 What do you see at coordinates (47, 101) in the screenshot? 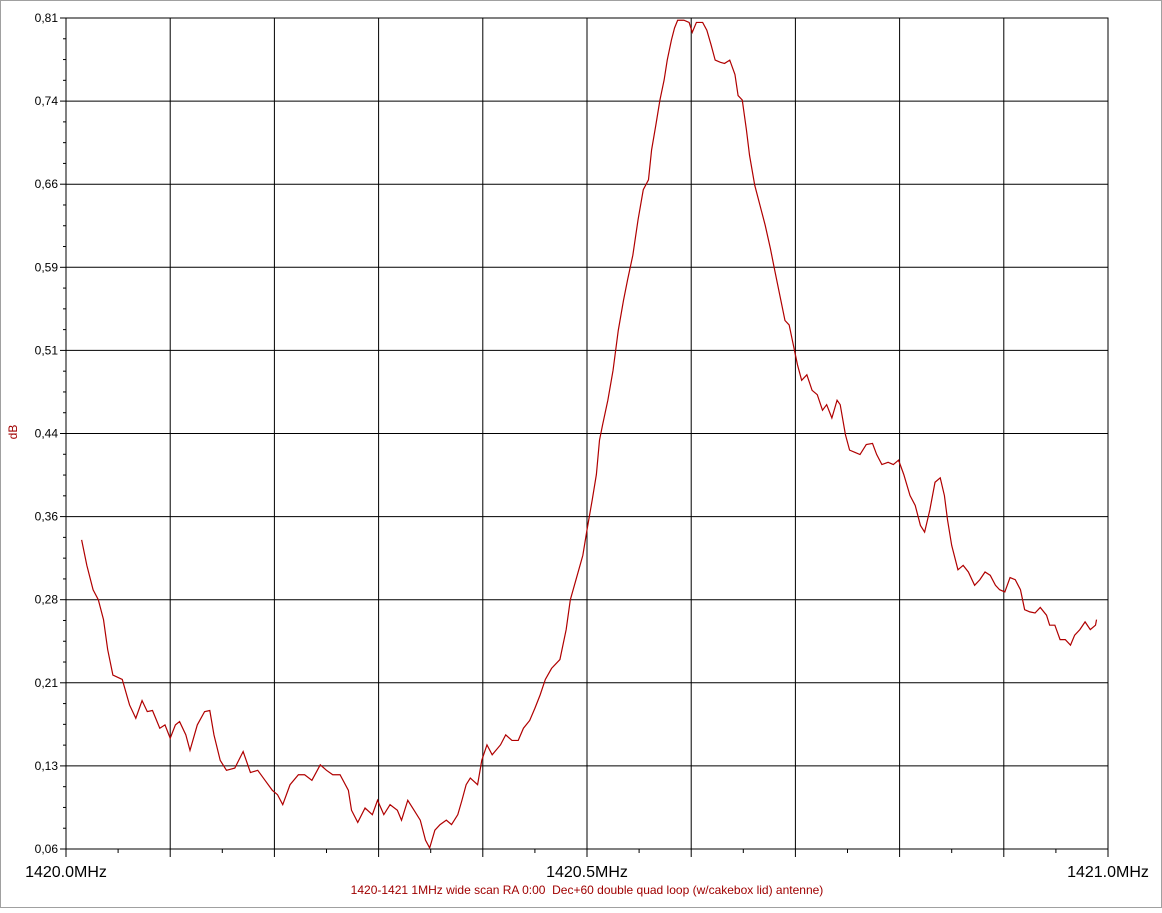
I see `y-tick-label: 0,74` at bounding box center [47, 101].